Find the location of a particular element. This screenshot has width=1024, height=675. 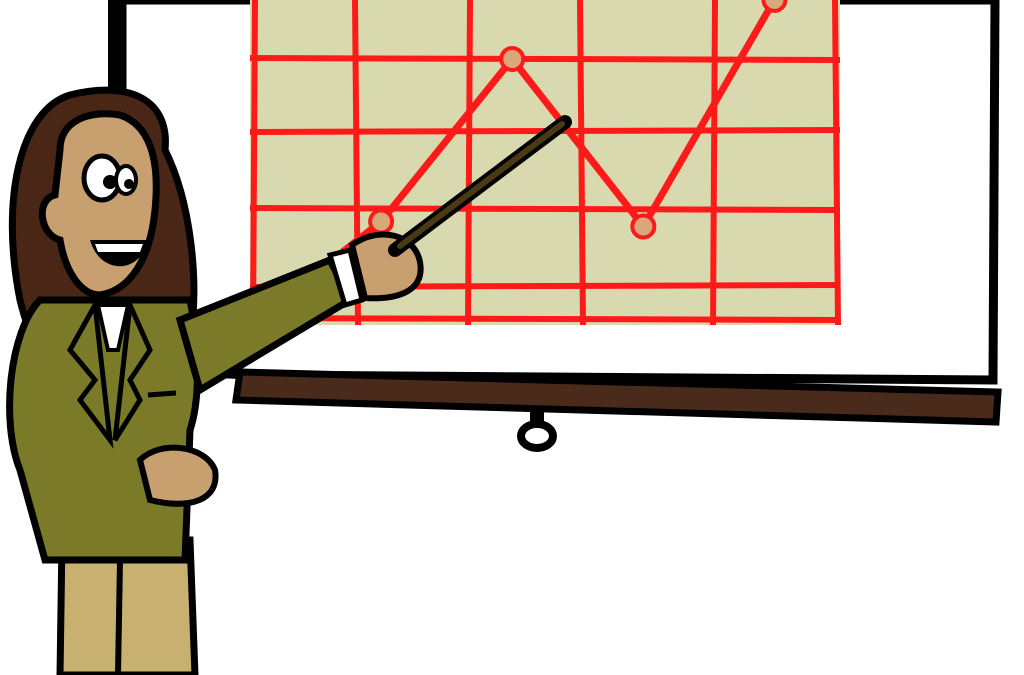

screen-pull-tab is located at coordinates (537, 420).